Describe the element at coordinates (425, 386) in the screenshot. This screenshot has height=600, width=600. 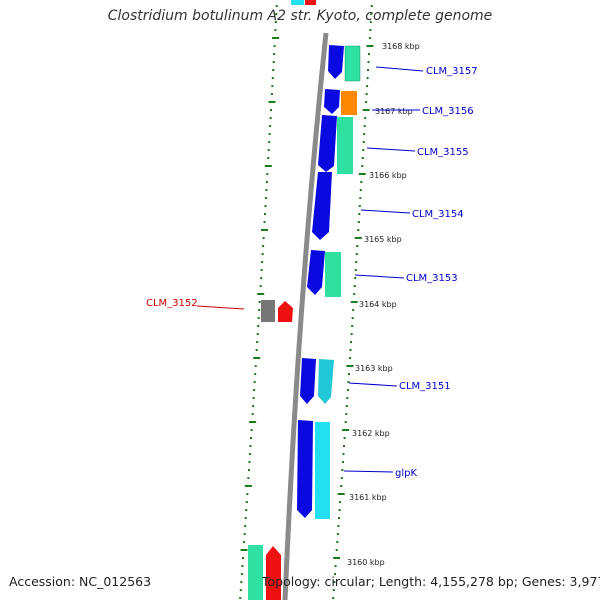
I see `label-clm-3151: CLM_3151` at that location.